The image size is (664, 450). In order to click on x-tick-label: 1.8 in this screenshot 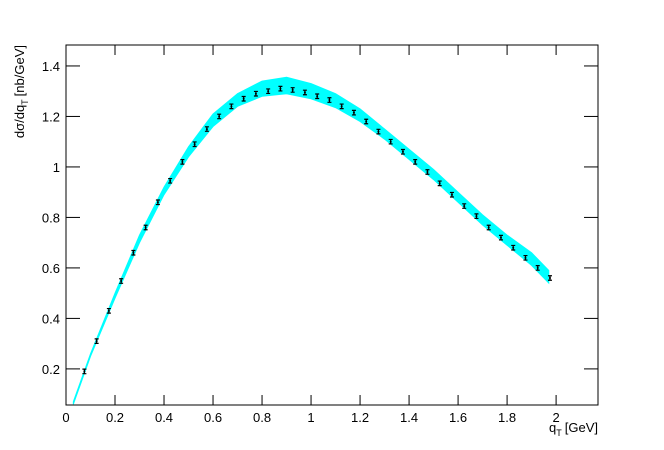, I will do `click(507, 417)`.